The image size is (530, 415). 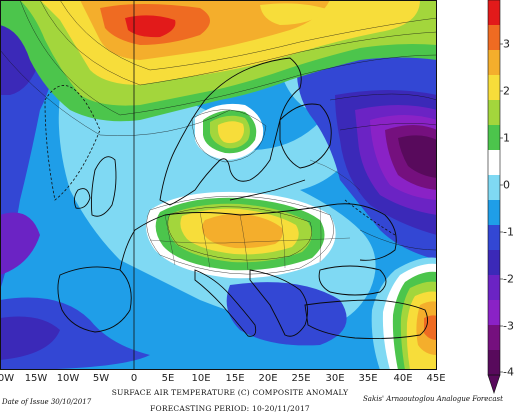 I want to click on longitude-label: 20E, so click(x=268, y=378).